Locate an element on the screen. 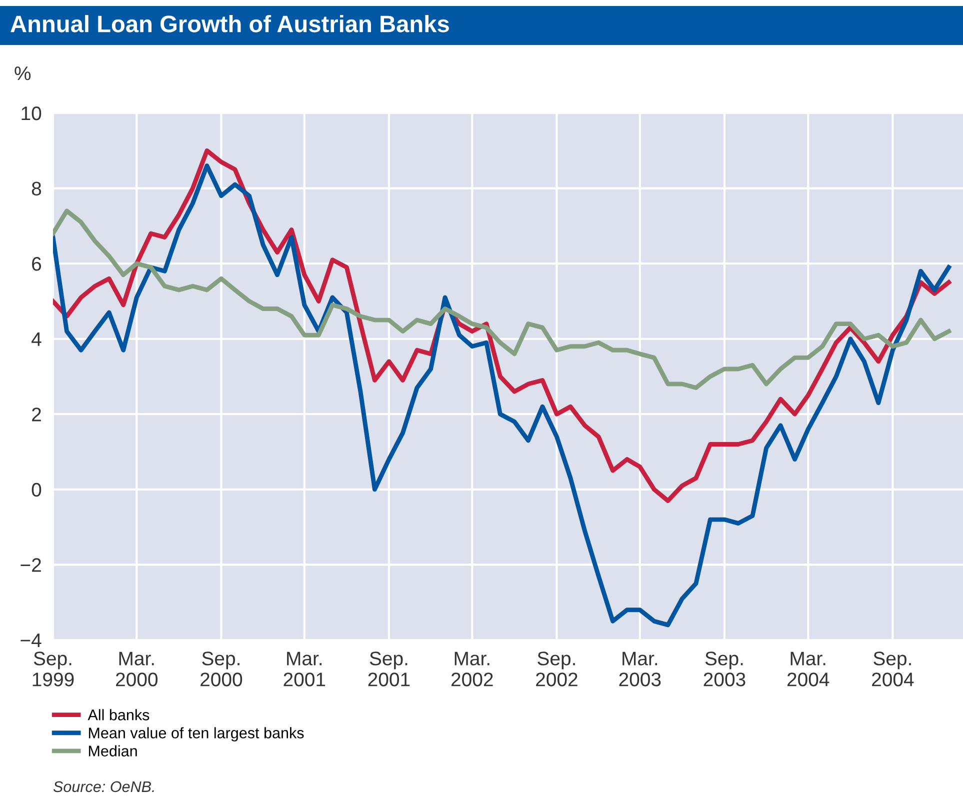 This screenshot has height=801, width=963. x-tick-label: Mar. 2003 is located at coordinates (640, 669).